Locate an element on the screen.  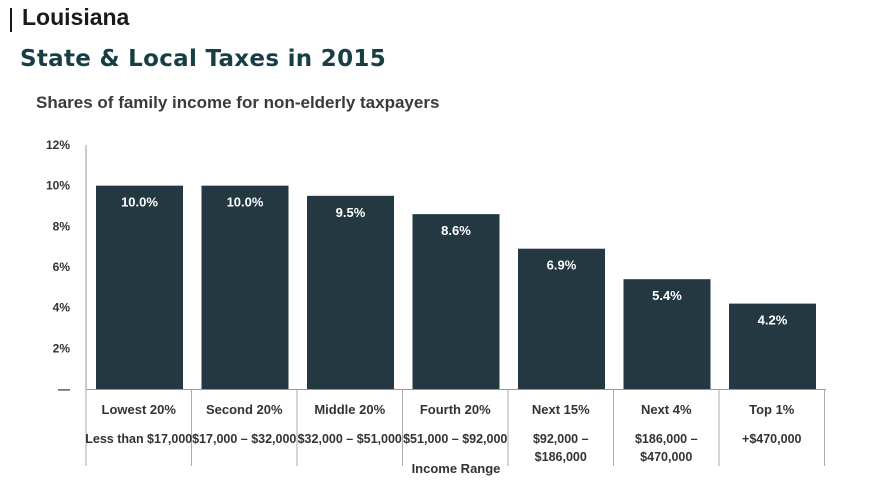
y-tick-label: 4% is located at coordinates (62, 308).